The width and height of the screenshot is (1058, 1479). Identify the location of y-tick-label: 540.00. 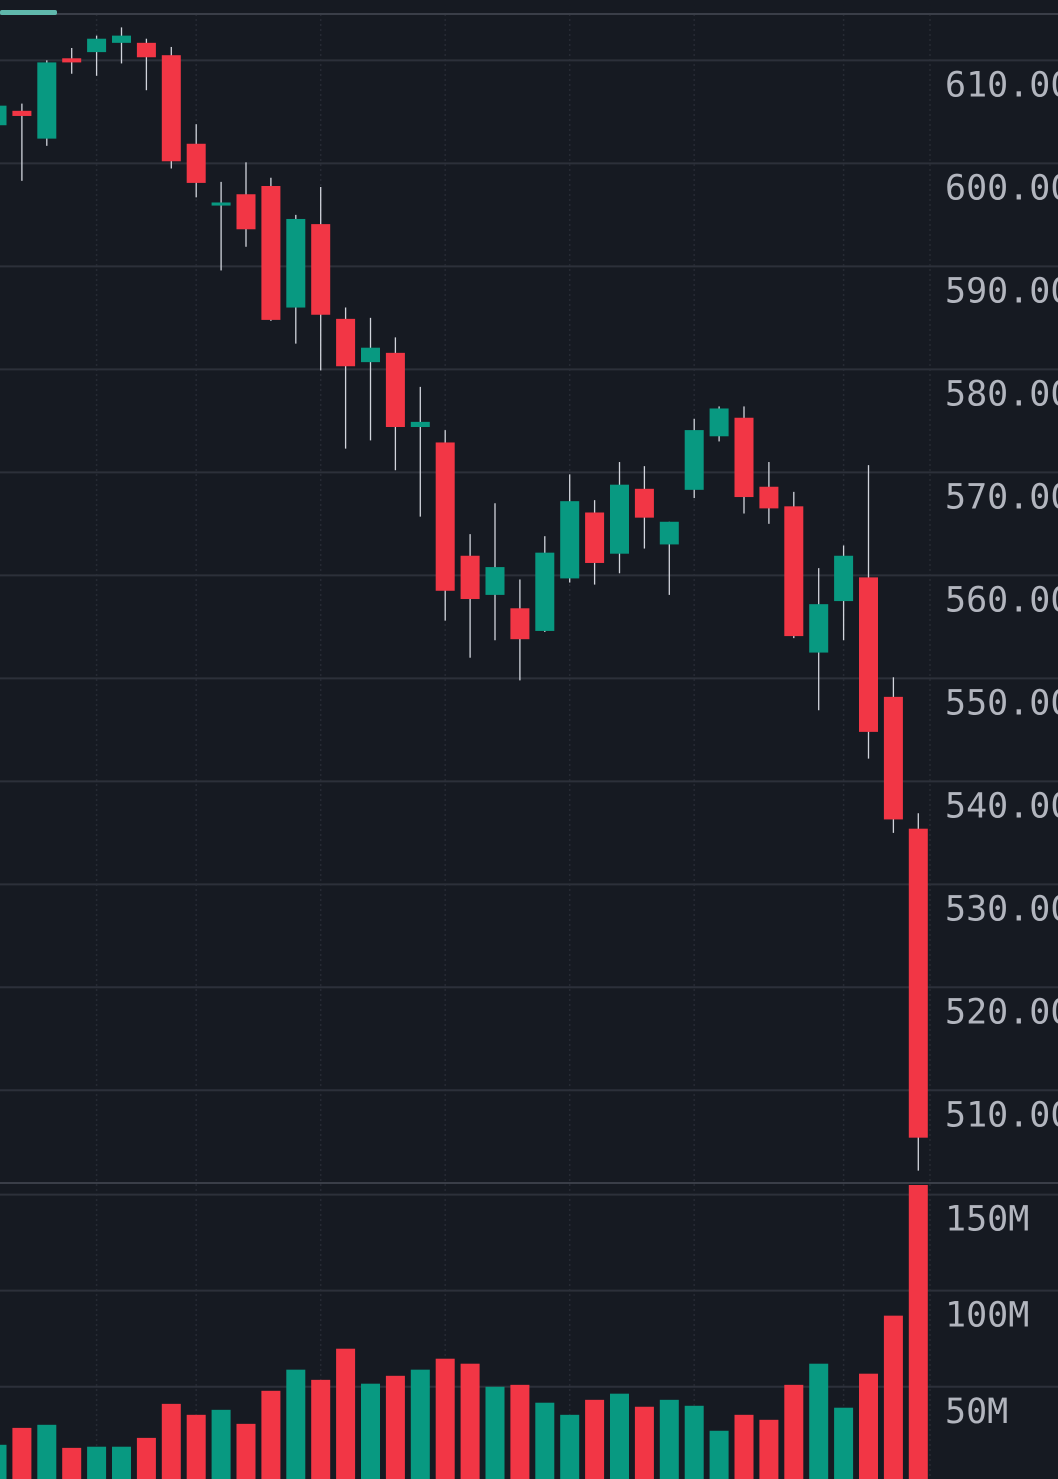
(1001, 806).